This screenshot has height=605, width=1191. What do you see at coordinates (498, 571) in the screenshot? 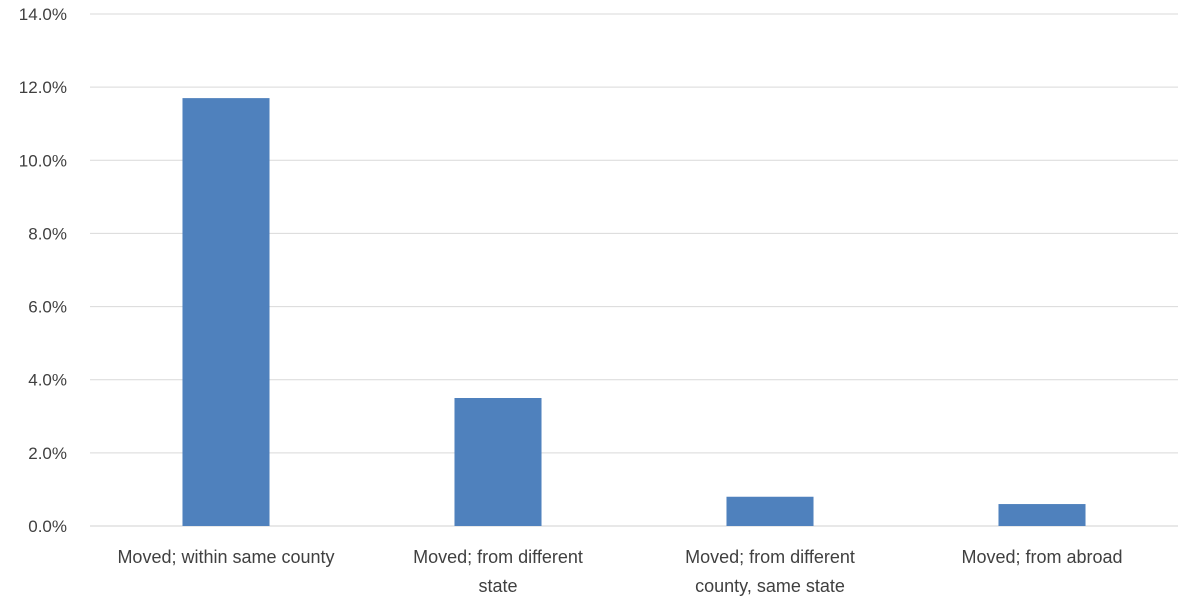
I see `x-category-label: Moved; from different state` at bounding box center [498, 571].